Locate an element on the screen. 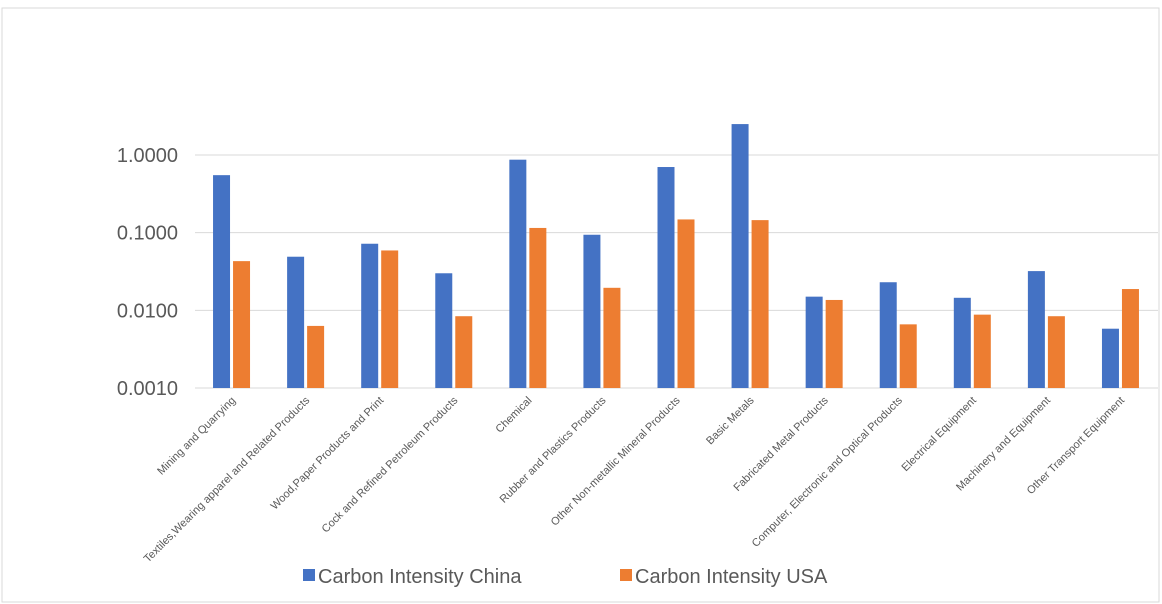  y-tick-label: 0.0010 is located at coordinates (147, 389).